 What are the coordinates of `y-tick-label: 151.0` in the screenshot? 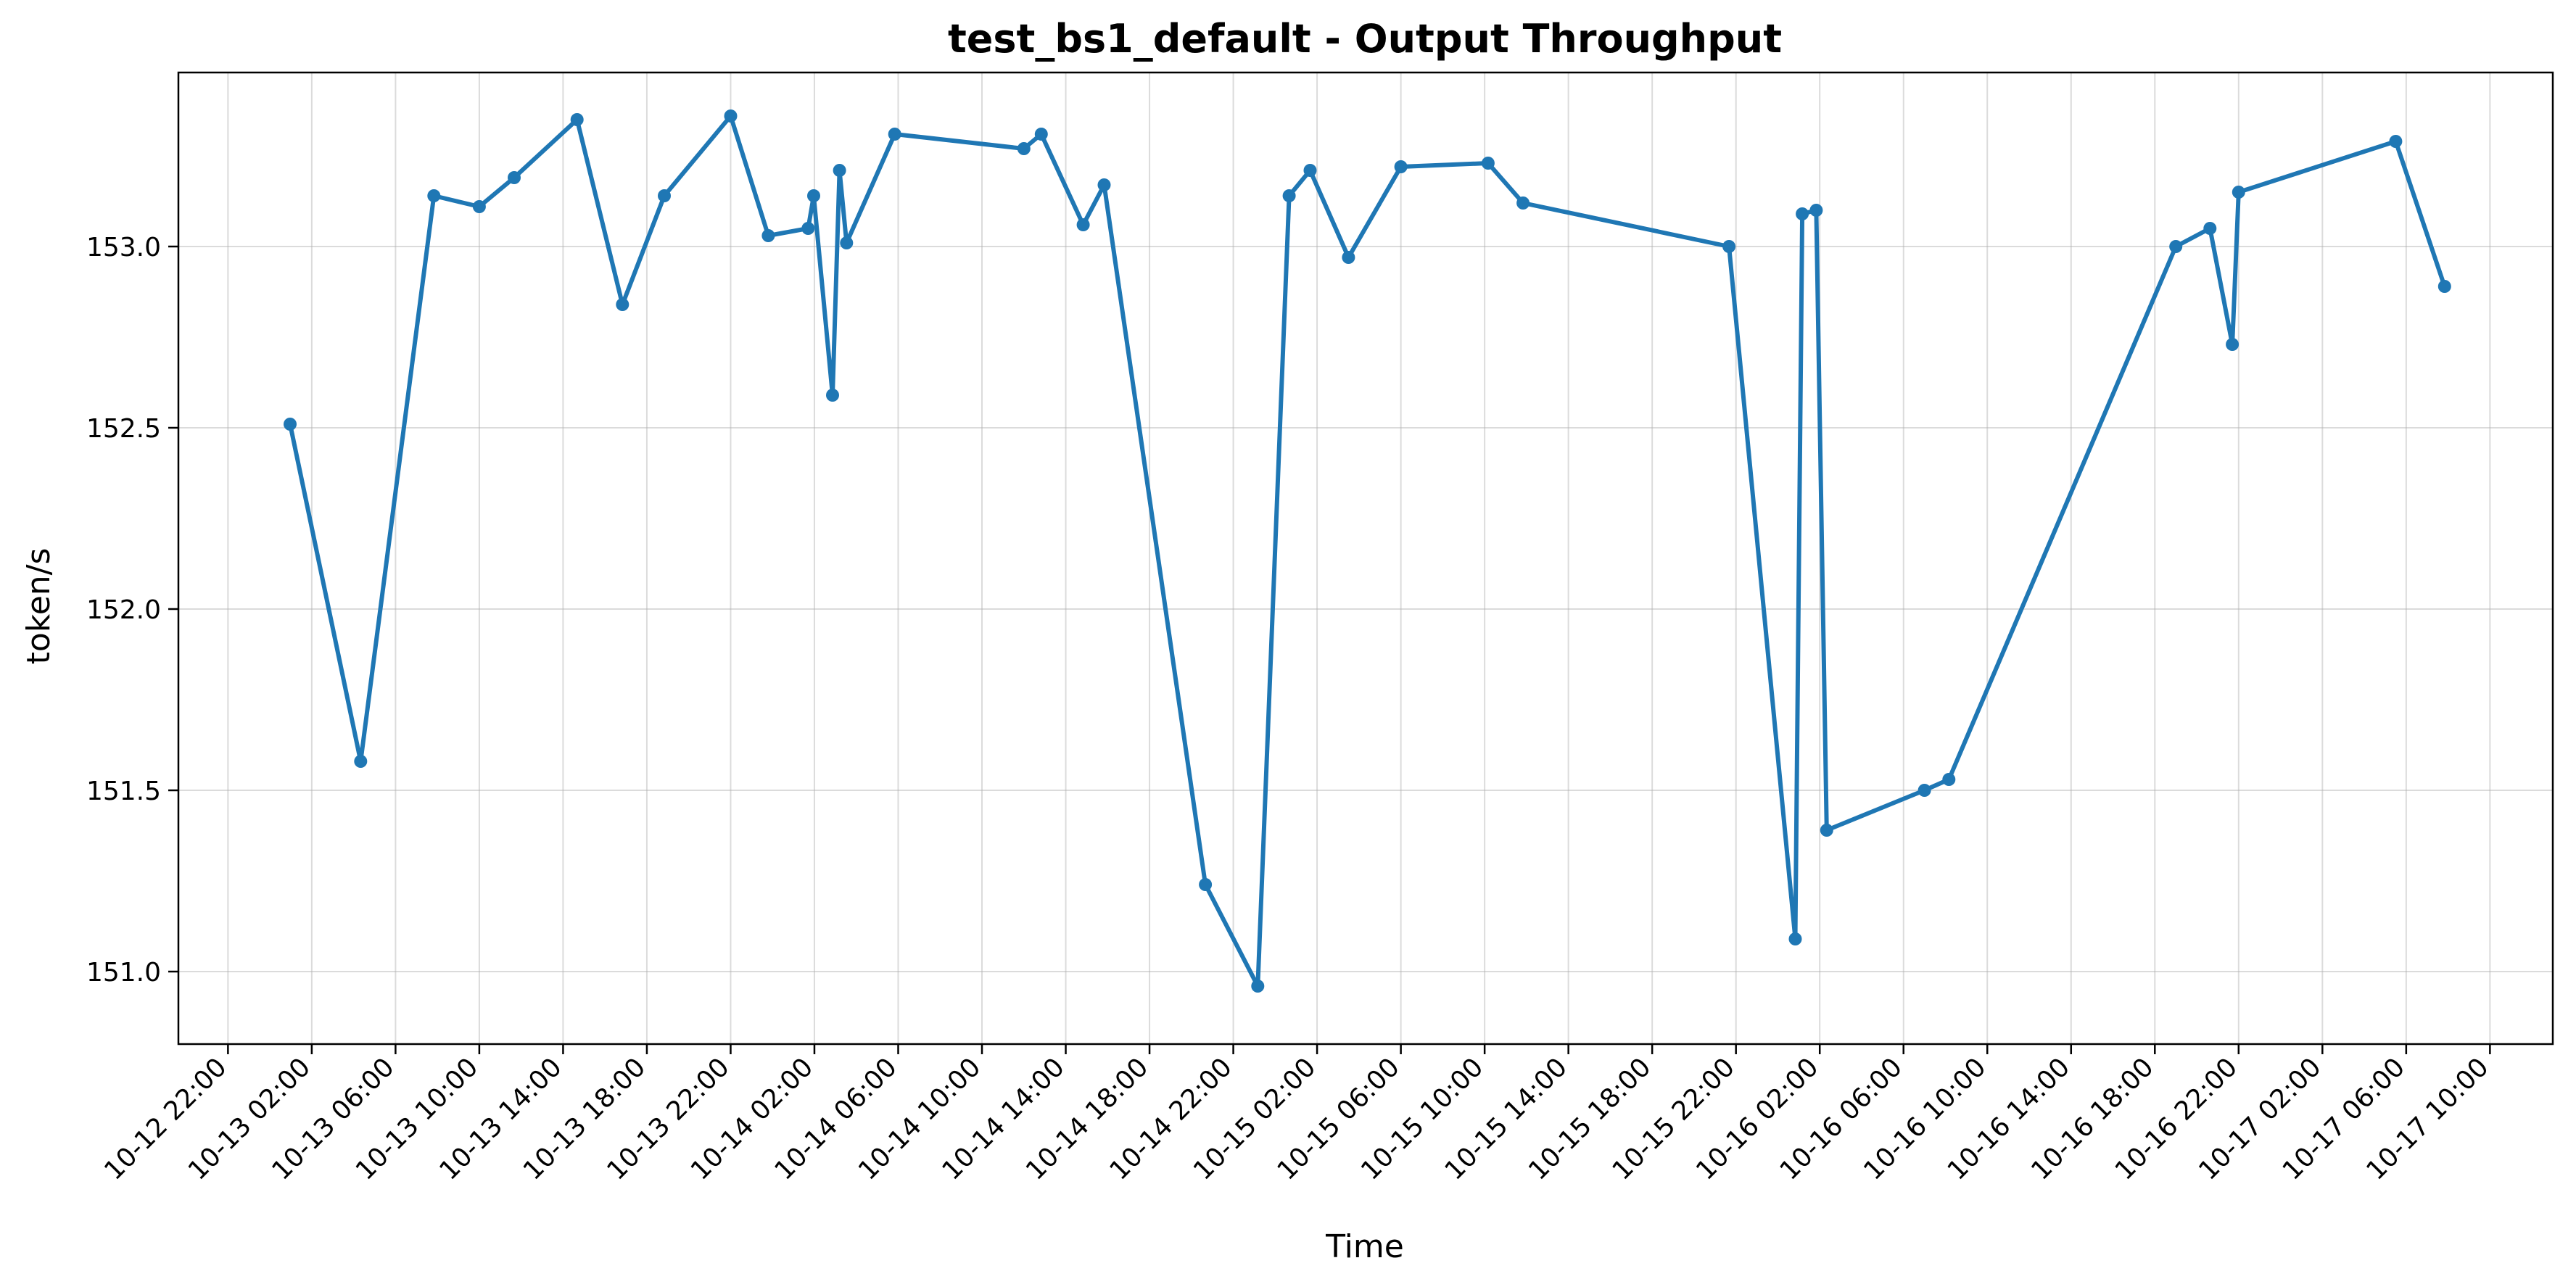 It's located at (123, 973).